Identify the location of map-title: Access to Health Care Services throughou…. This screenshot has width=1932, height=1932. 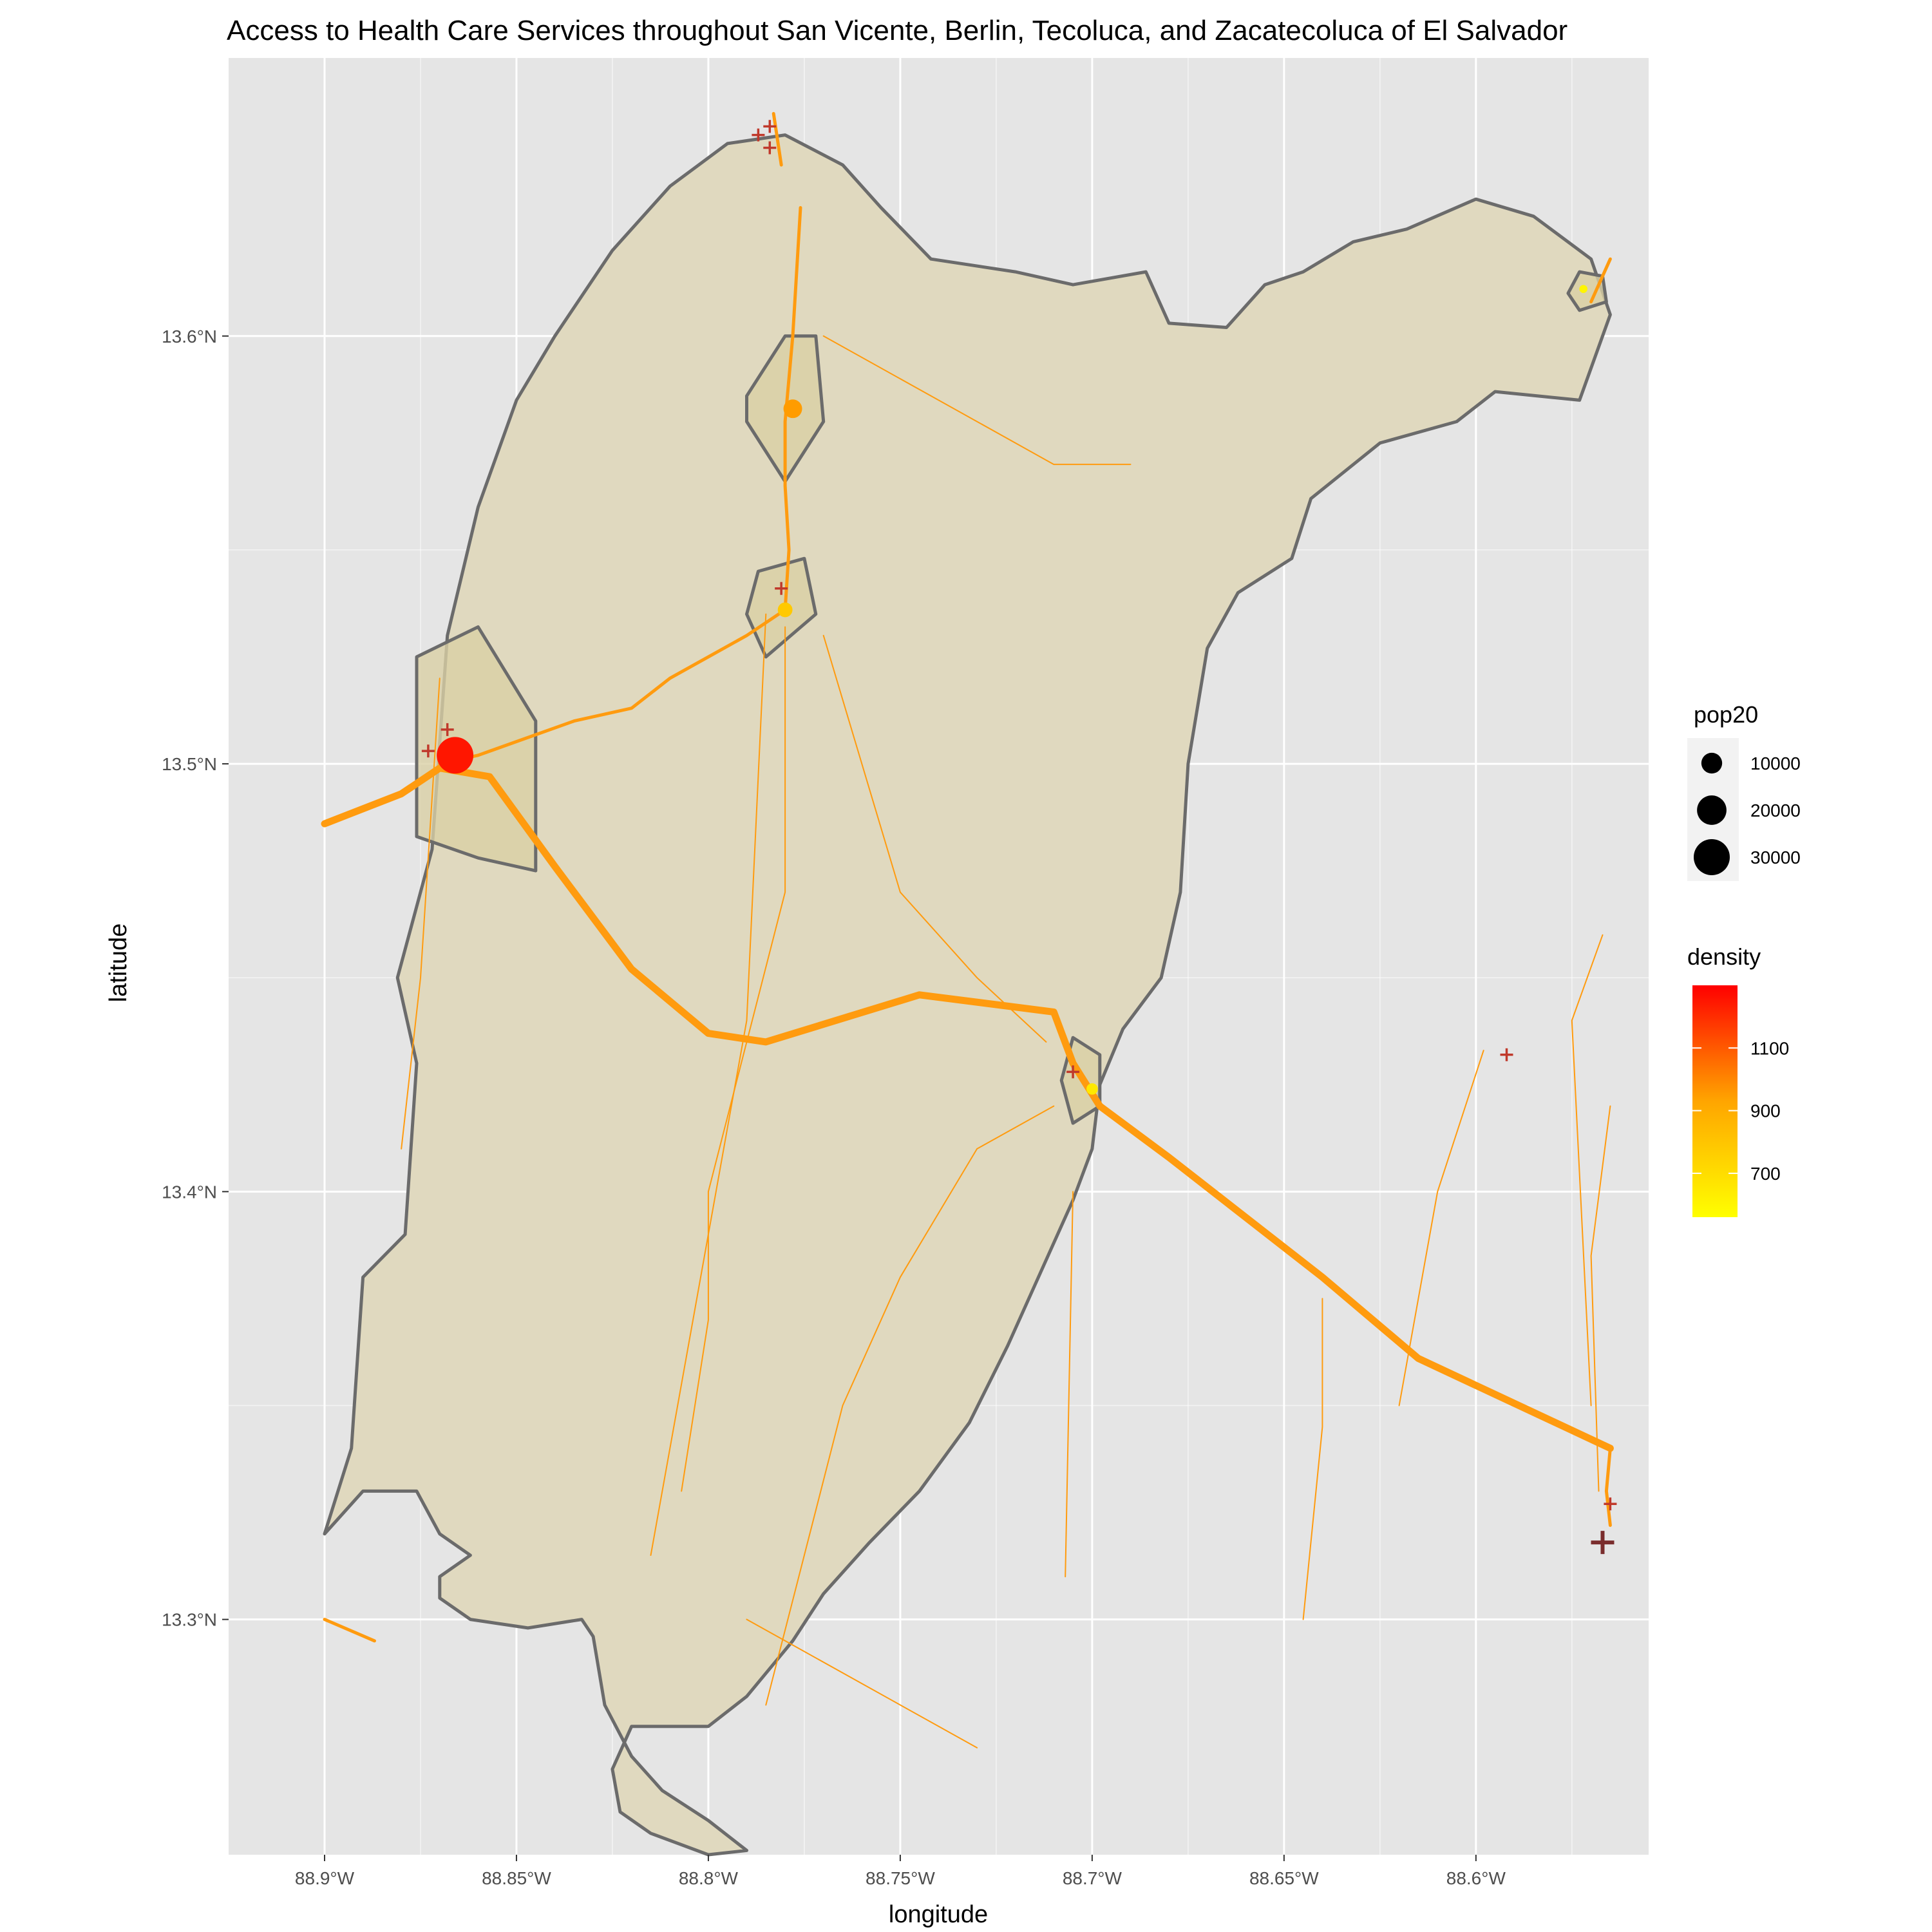
(897, 30).